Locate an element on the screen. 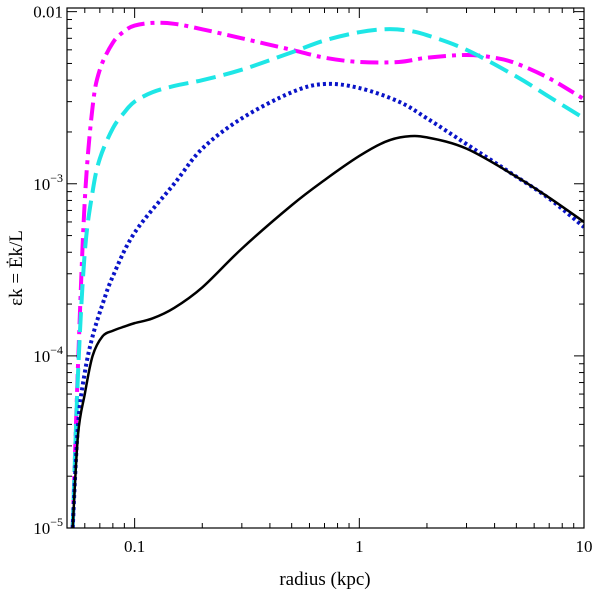 This screenshot has width=592, height=592. y-axis-label: εk = Ėk/L is located at coordinates (16, 268).